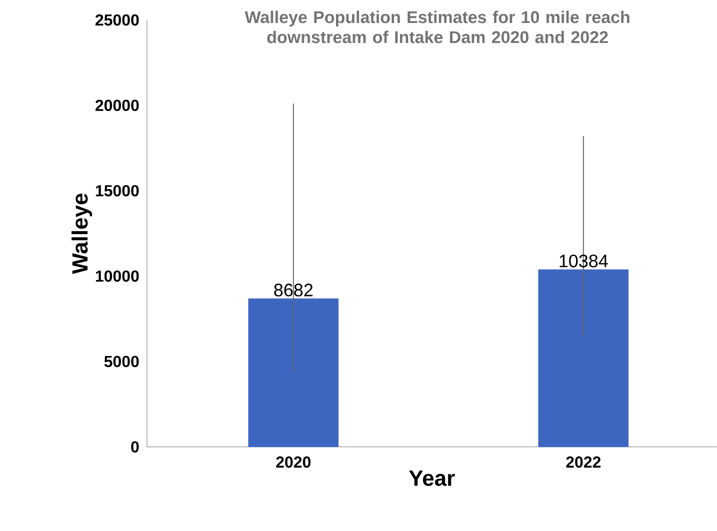 The width and height of the screenshot is (717, 531). What do you see at coordinates (293, 462) in the screenshot?
I see `x-tick-label: 2020` at bounding box center [293, 462].